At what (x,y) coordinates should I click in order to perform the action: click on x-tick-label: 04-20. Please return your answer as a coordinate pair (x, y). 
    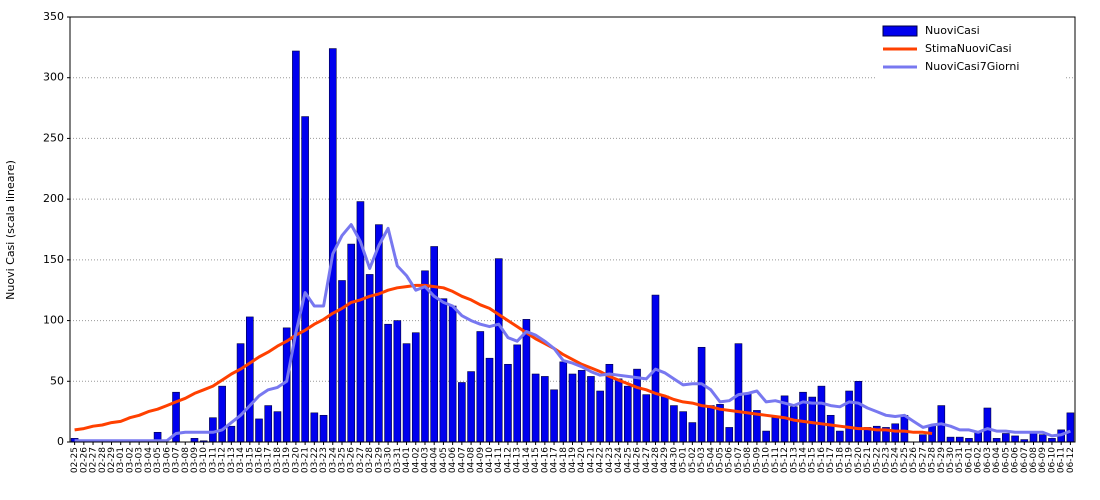
    Looking at the image, I should click on (582, 460).